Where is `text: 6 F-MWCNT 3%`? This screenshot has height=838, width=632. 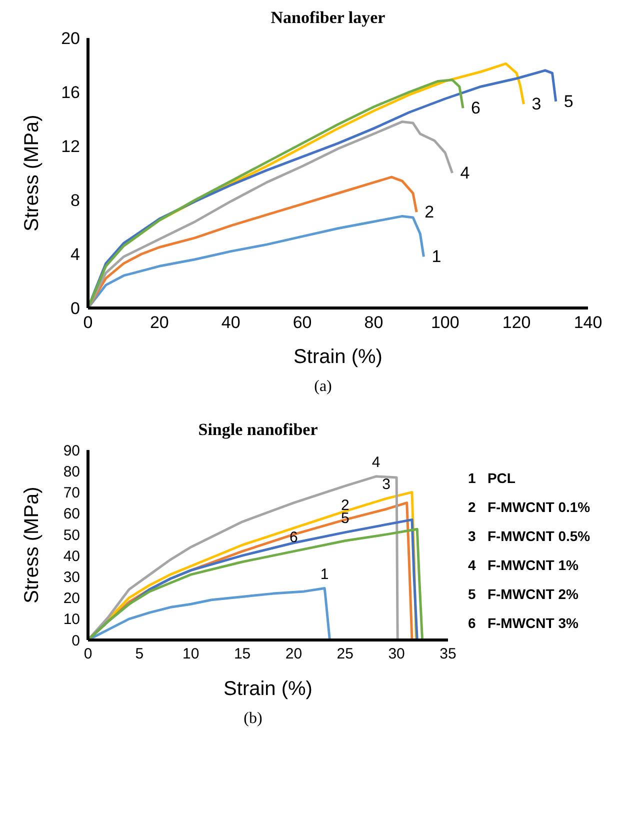 text: 6 F-MWCNT 3% is located at coordinates (524, 624).